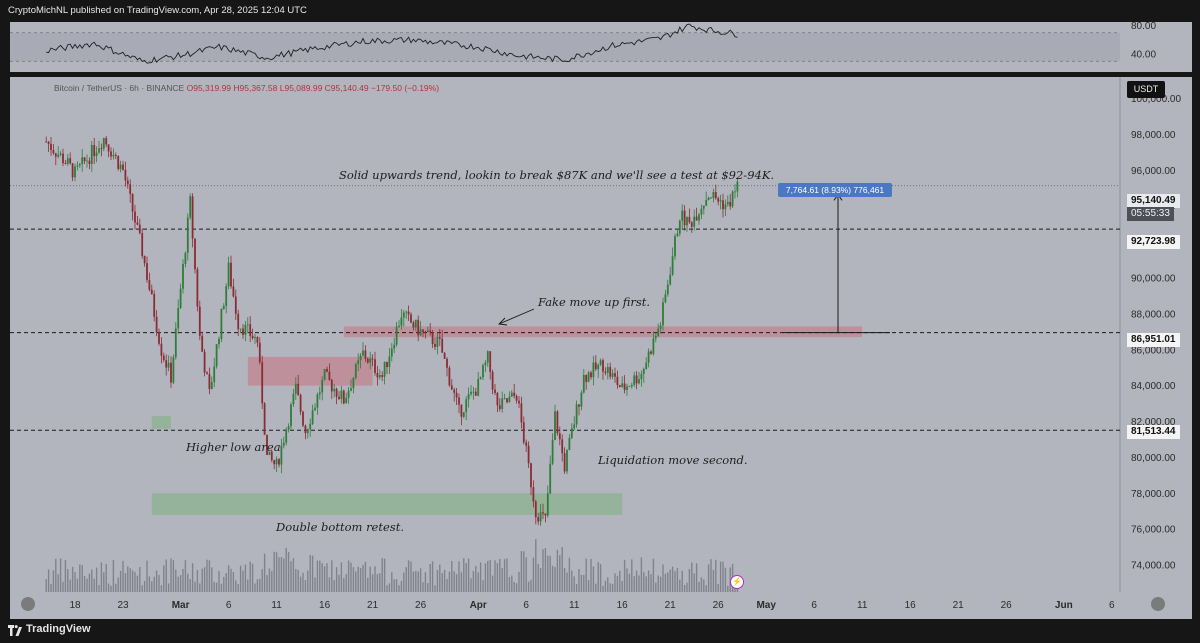 The image size is (1200, 643). Describe the element at coordinates (574, 605) in the screenshot. I see `x-tick-label: 11` at that location.